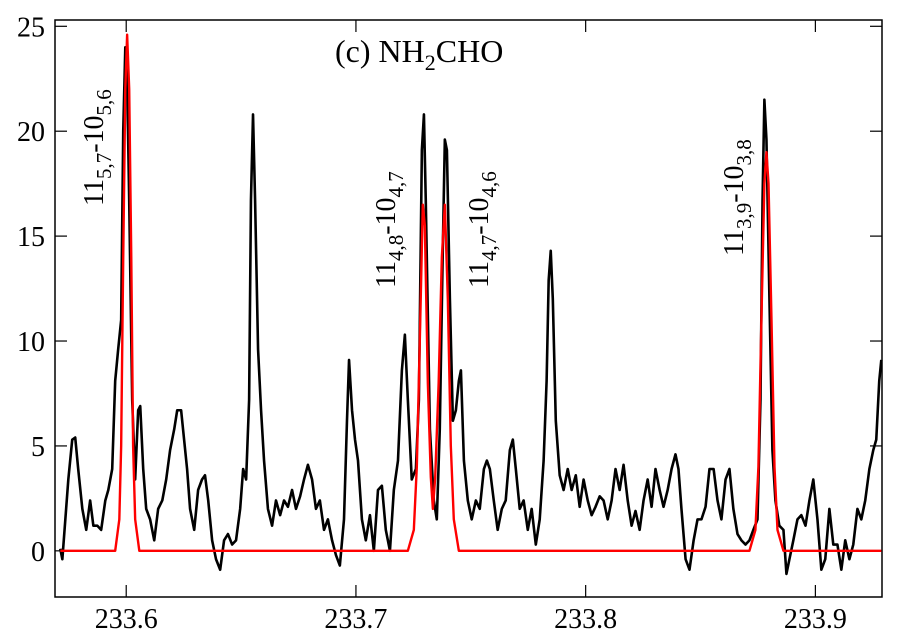 This screenshot has height=636, width=898. I want to click on transition-label: 114,8-104,7, so click(389, 229).